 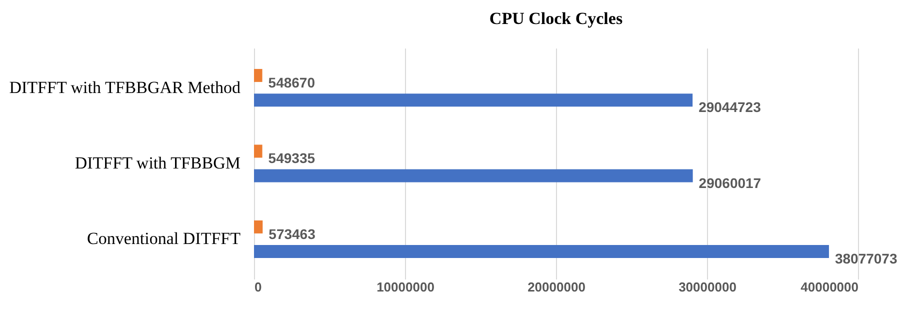 What do you see at coordinates (125, 87) in the screenshot?
I see `y-tick-label: DITFFT with TFBBGAR Method` at bounding box center [125, 87].